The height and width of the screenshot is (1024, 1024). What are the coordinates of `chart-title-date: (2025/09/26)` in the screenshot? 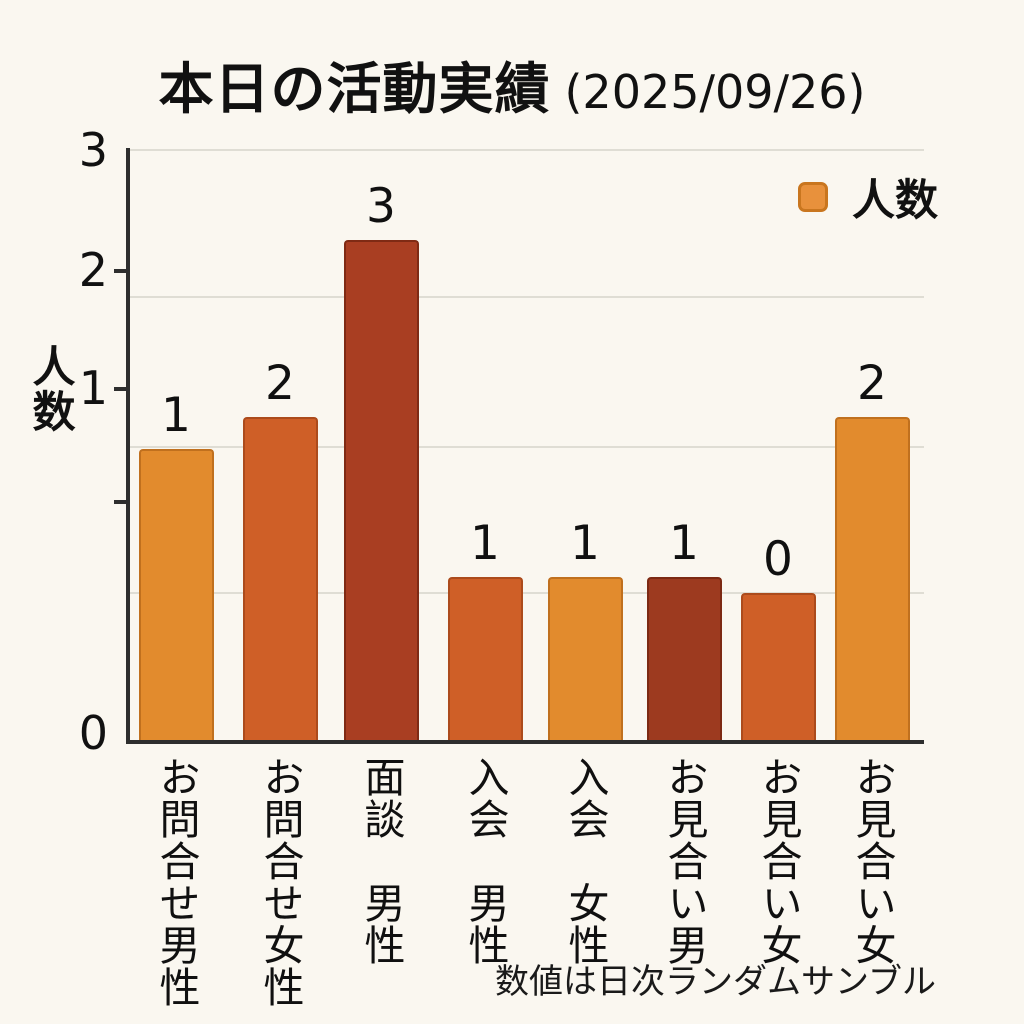 It's located at (715, 92).